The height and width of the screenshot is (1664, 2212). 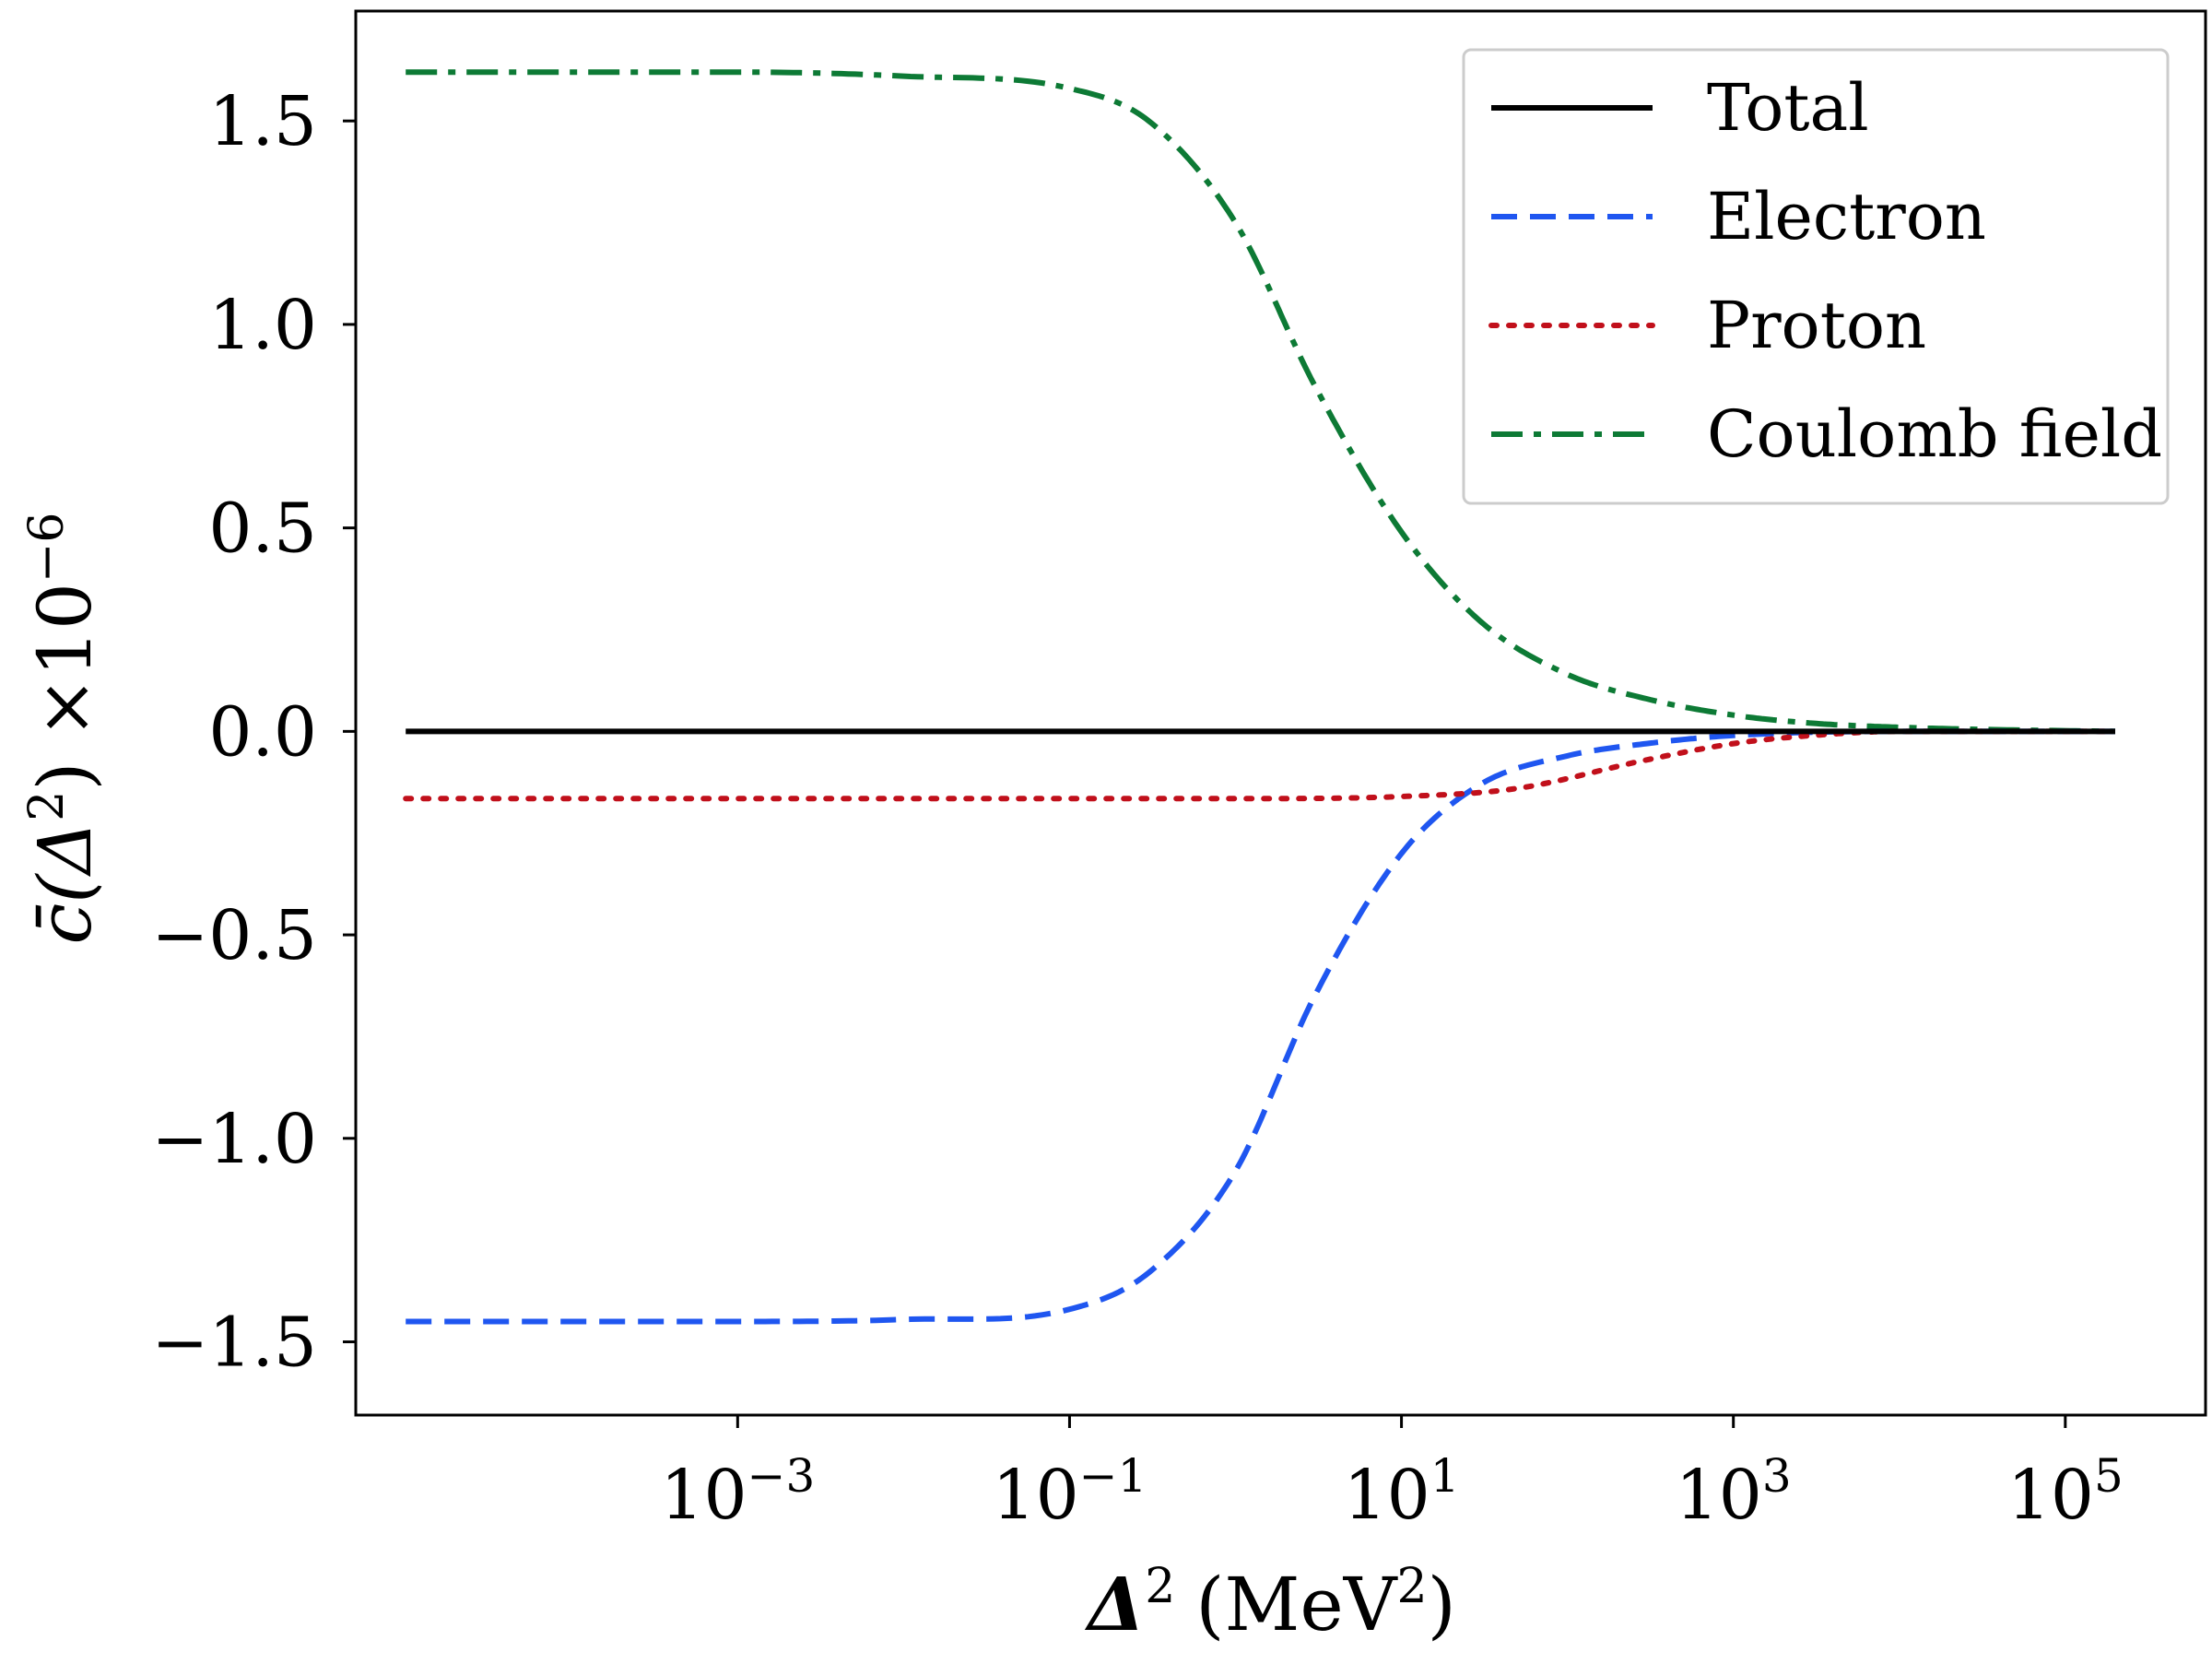 I want to click on x-tick-label: 10⁻¹, so click(x=1070, y=1492).